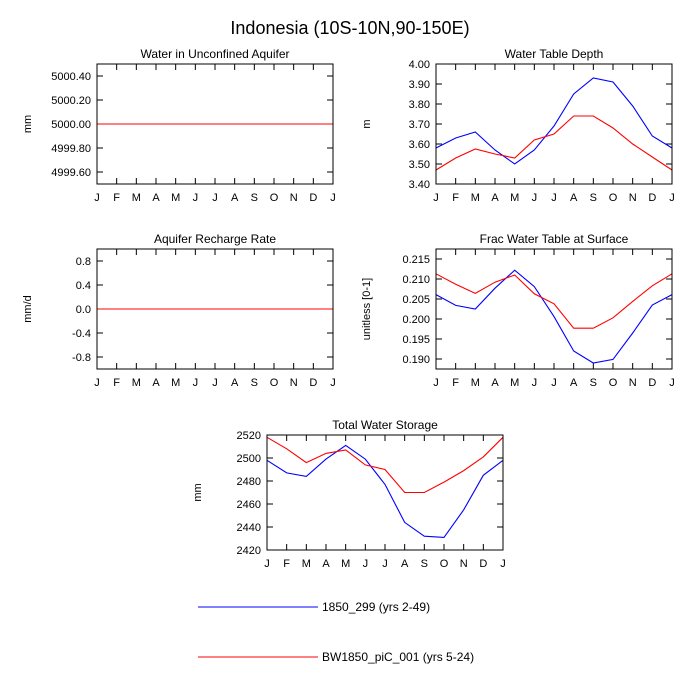  Describe the element at coordinates (416, 260) in the screenshot. I see `y-tick-label: 0.215` at that location.